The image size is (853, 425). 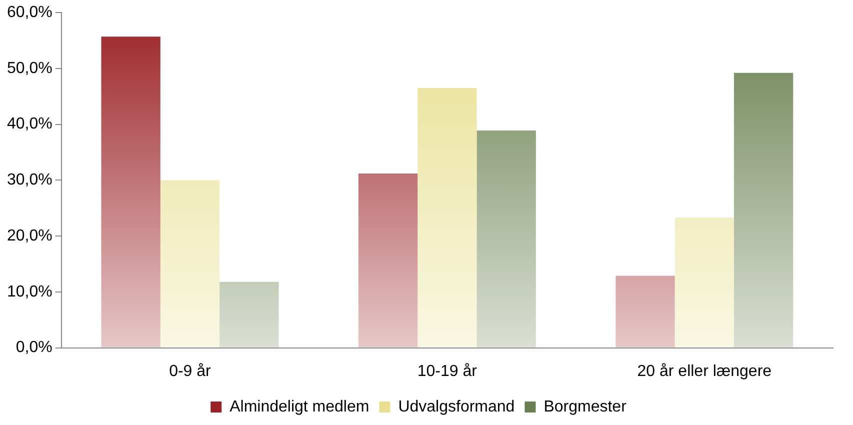 I want to click on x-tick-label: 10-19 år, so click(x=447, y=371).